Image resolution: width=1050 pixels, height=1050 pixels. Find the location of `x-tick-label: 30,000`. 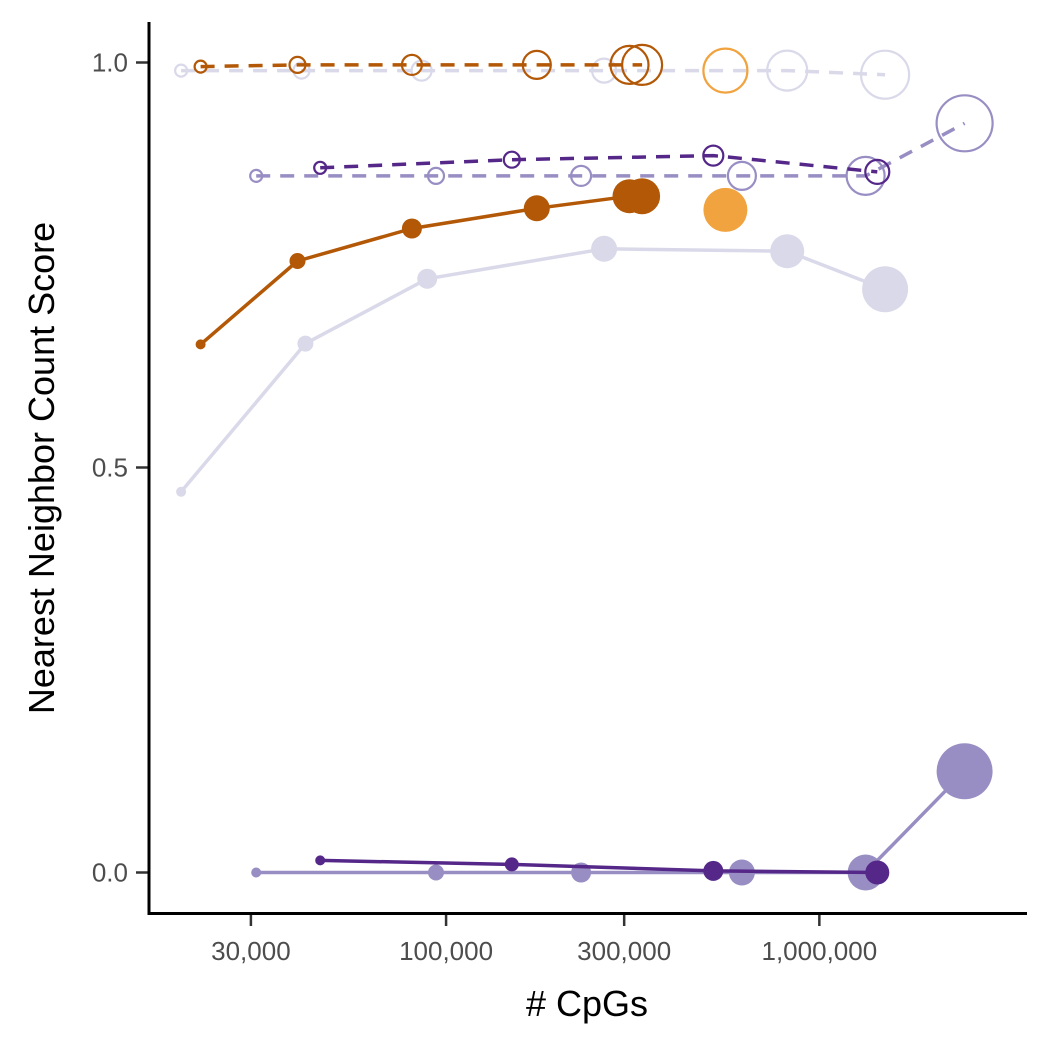

x-tick-label: 30,000 is located at coordinates (251, 951).